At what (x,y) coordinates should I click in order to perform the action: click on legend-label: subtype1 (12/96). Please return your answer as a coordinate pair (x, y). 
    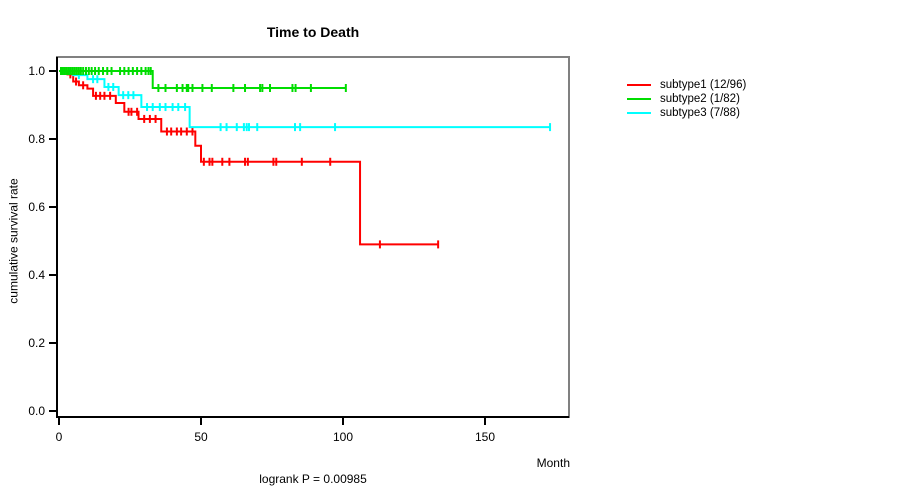
    Looking at the image, I should click on (703, 85).